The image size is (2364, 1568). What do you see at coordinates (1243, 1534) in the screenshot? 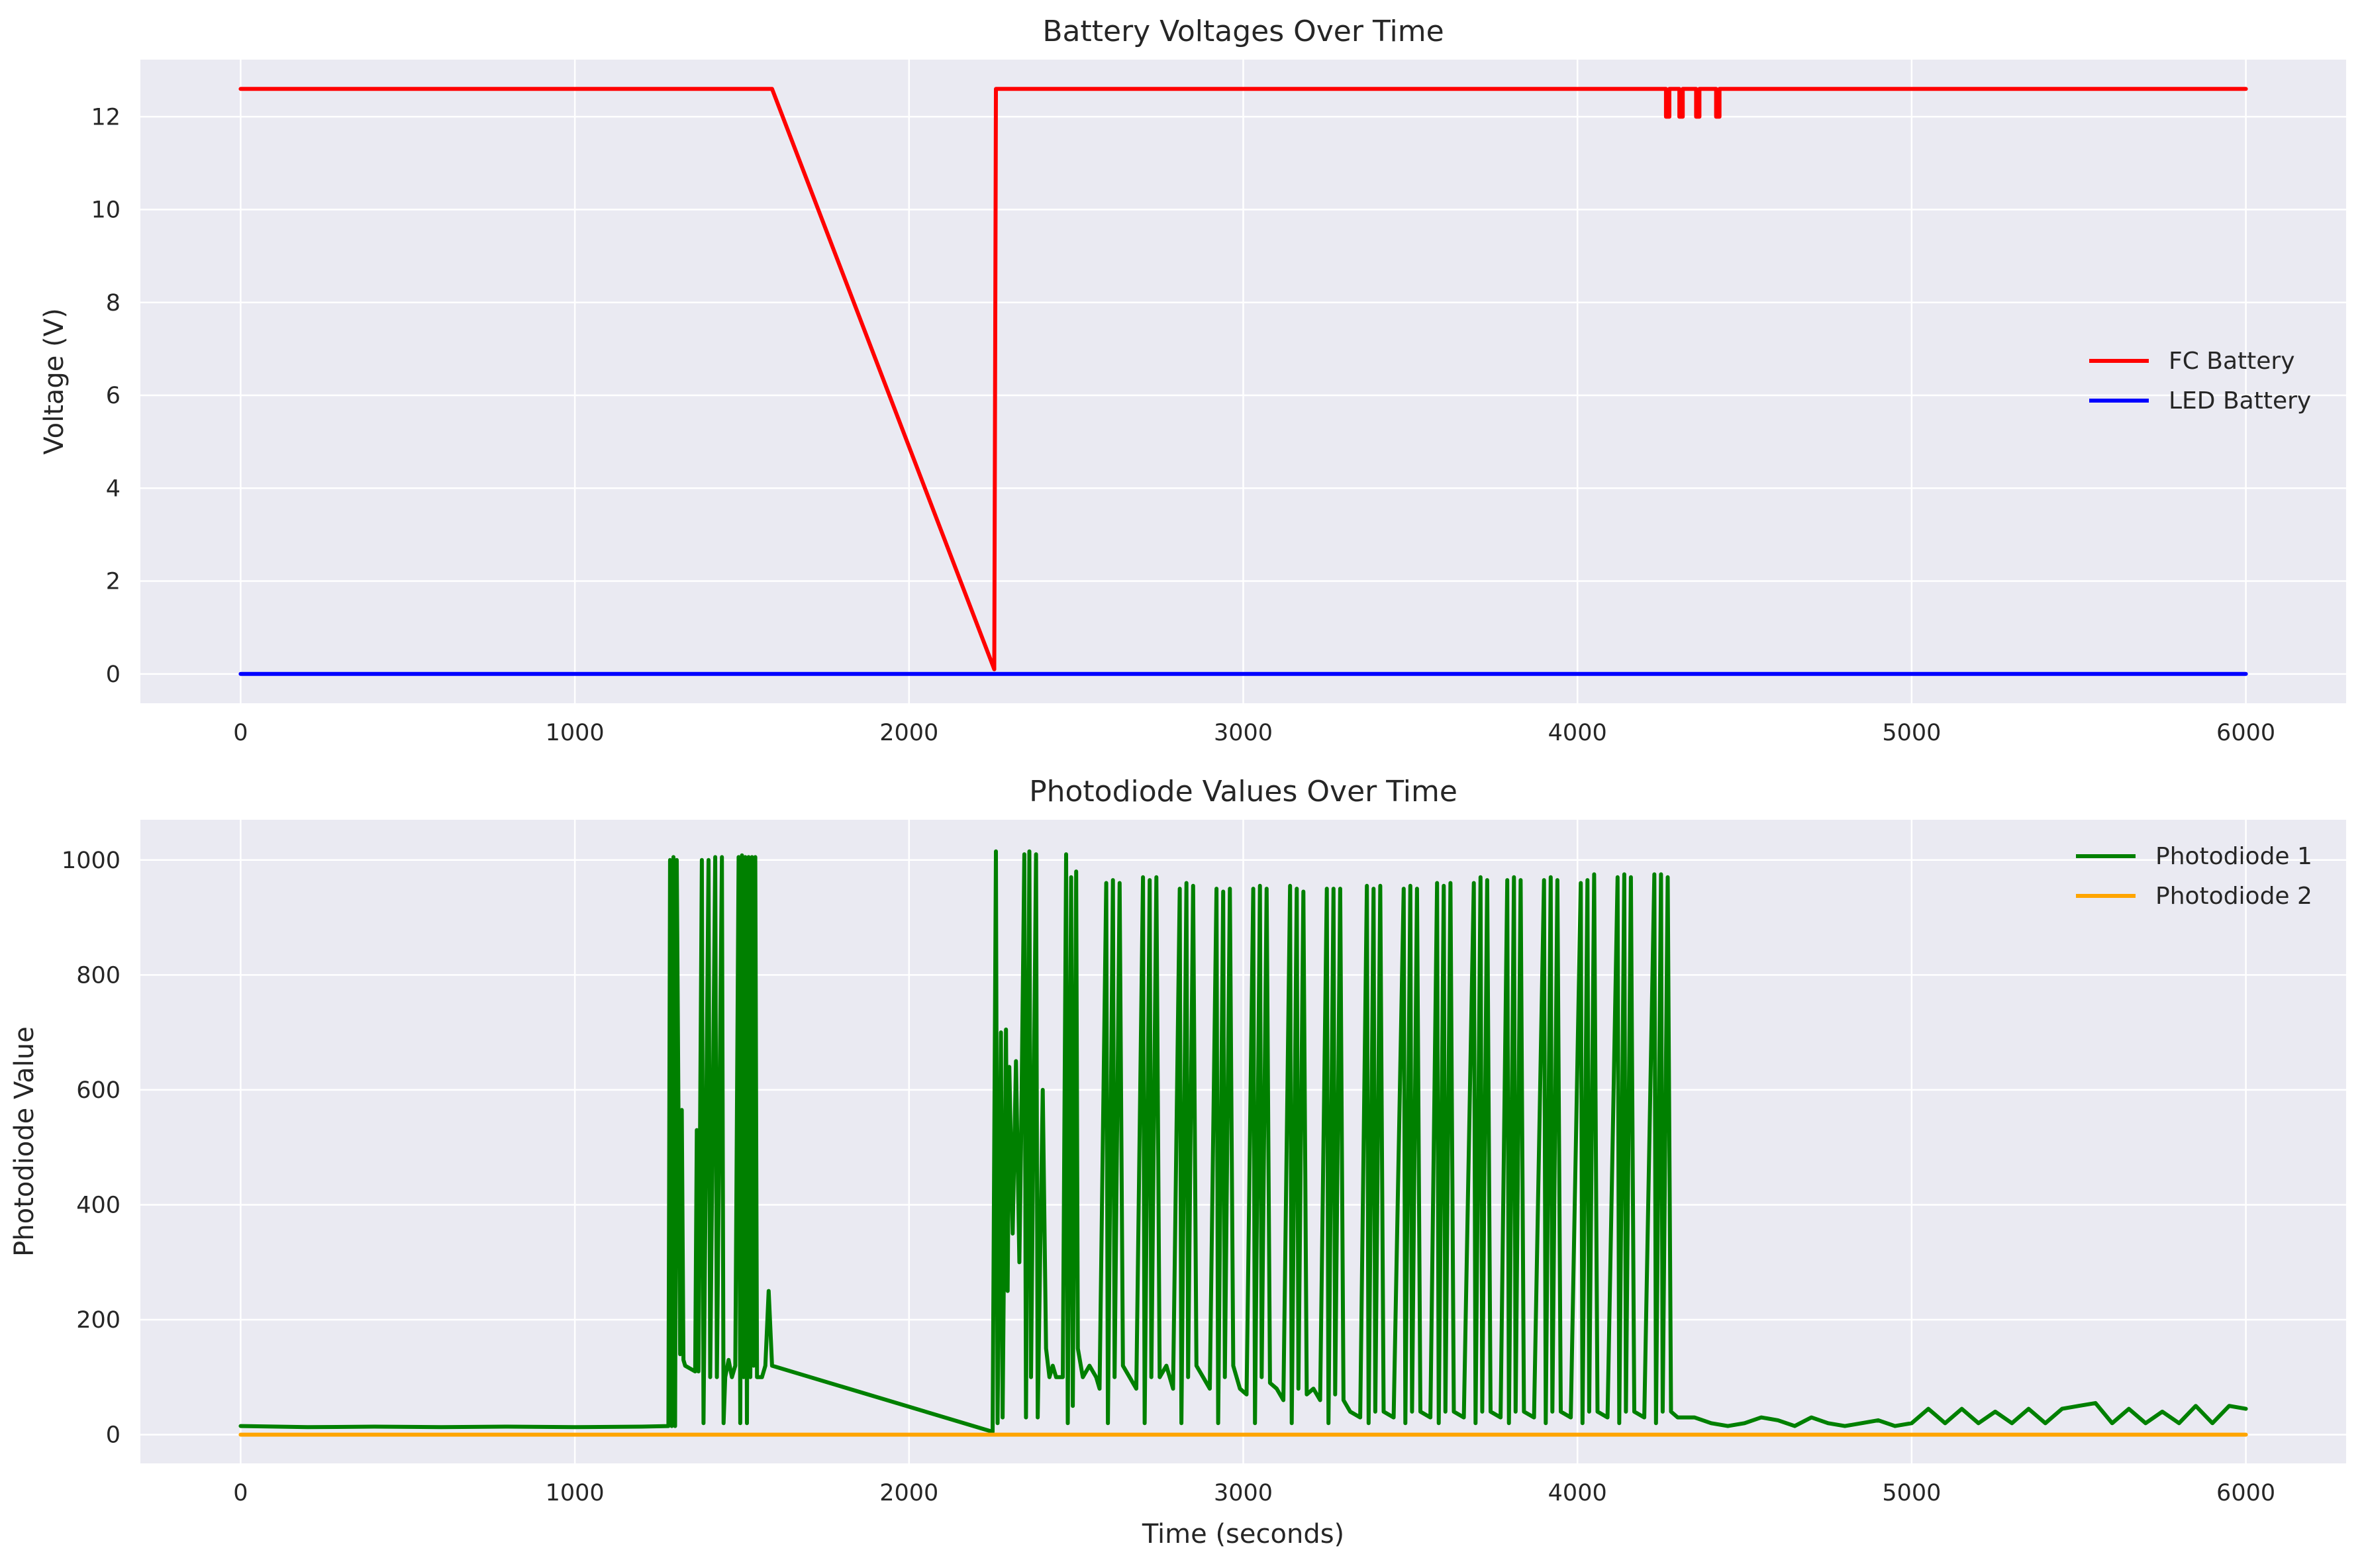
I see `x-axis-label: Time (seconds)` at bounding box center [1243, 1534].